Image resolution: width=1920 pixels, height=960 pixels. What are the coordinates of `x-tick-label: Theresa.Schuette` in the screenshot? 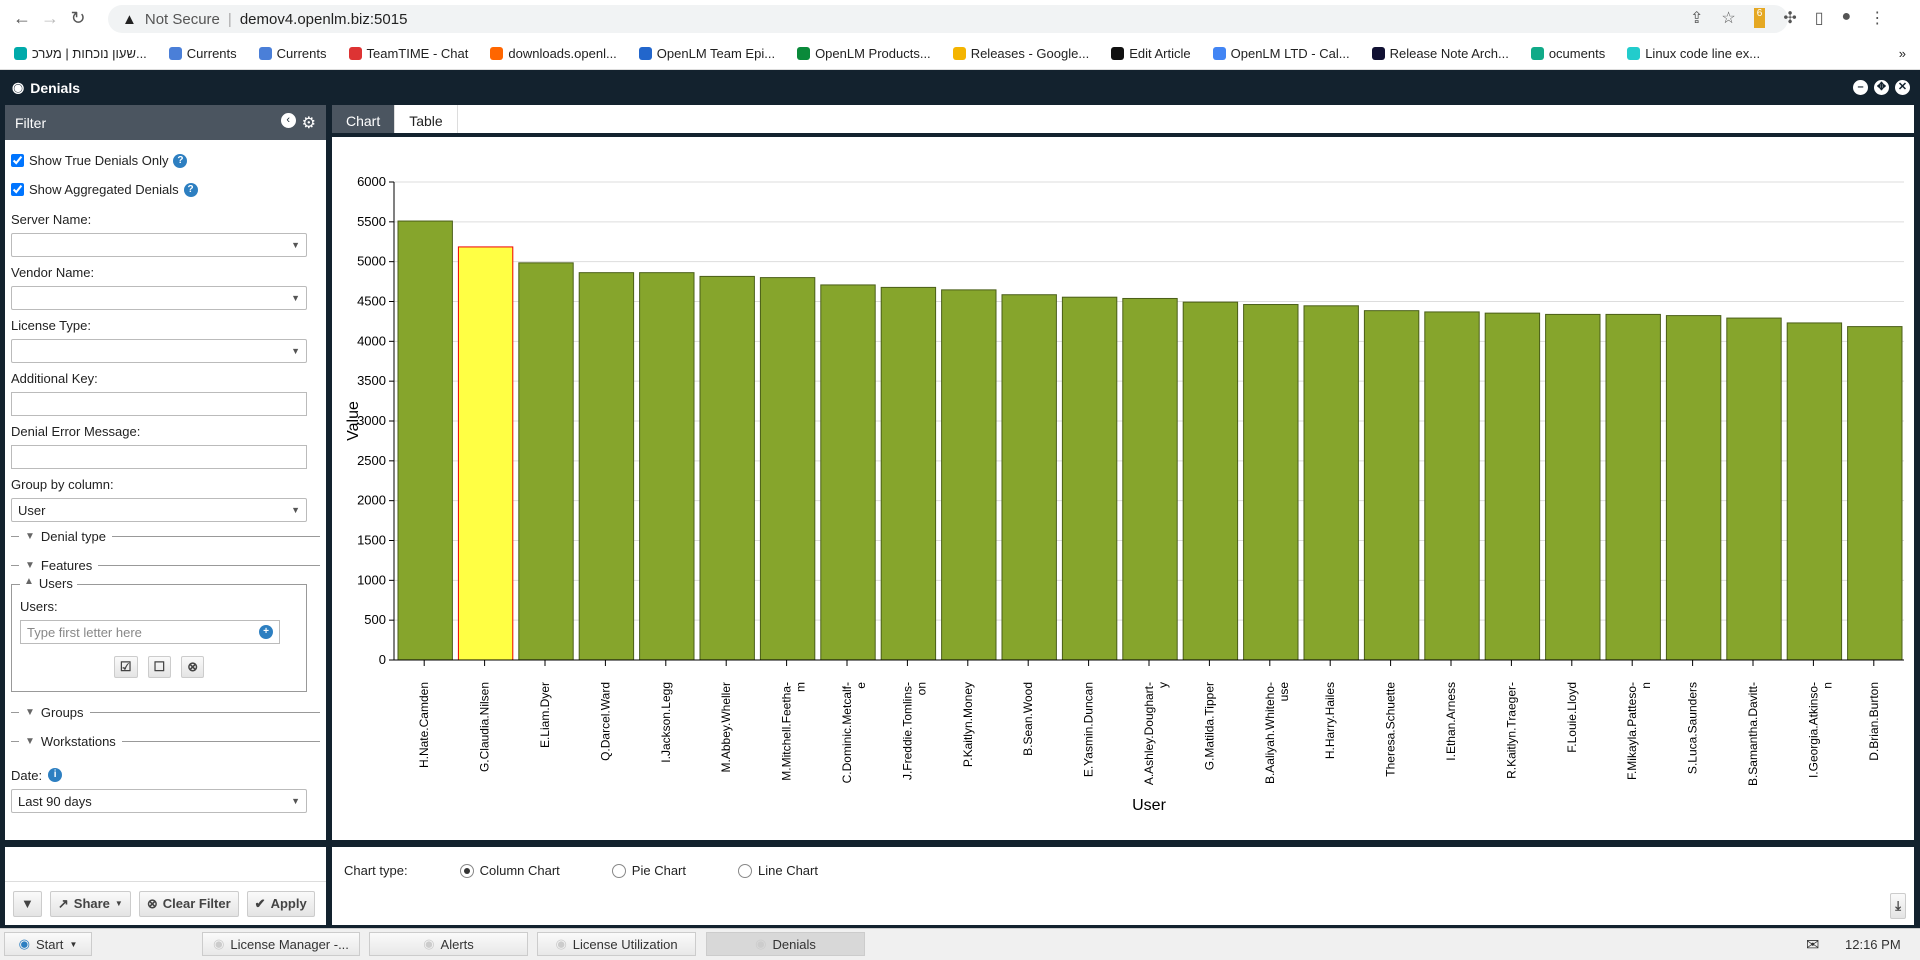 It's located at (1391, 729).